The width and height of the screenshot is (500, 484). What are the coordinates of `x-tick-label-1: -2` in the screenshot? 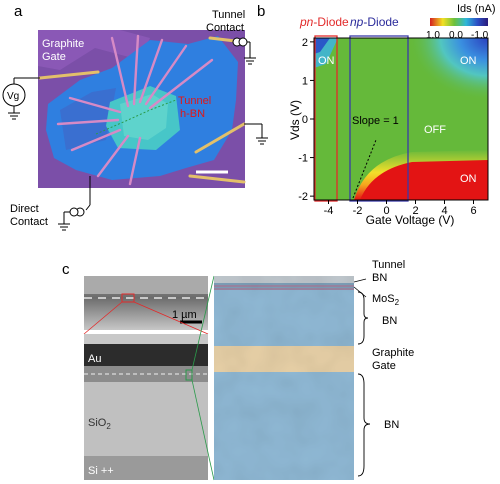 It's located at (358, 211).